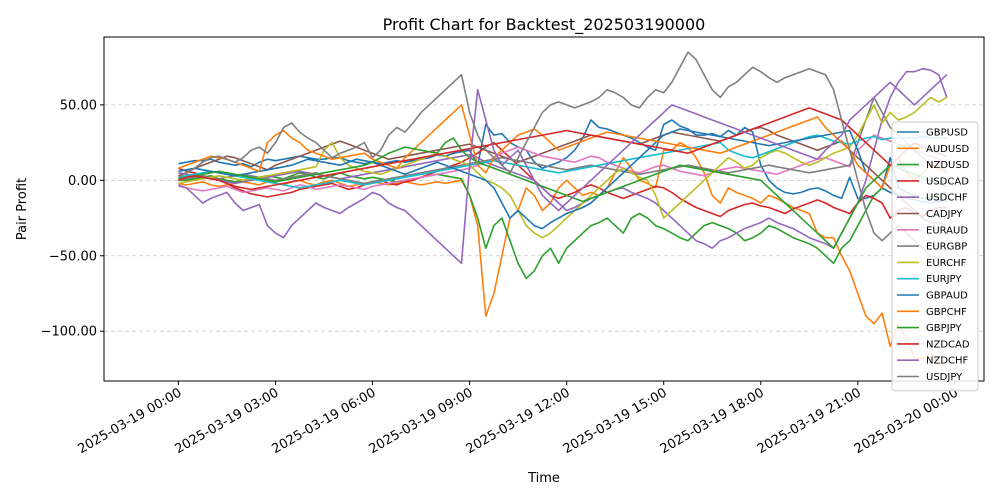 This screenshot has height=504, width=1000. I want to click on legend-label: NZDCAD, so click(948, 344).